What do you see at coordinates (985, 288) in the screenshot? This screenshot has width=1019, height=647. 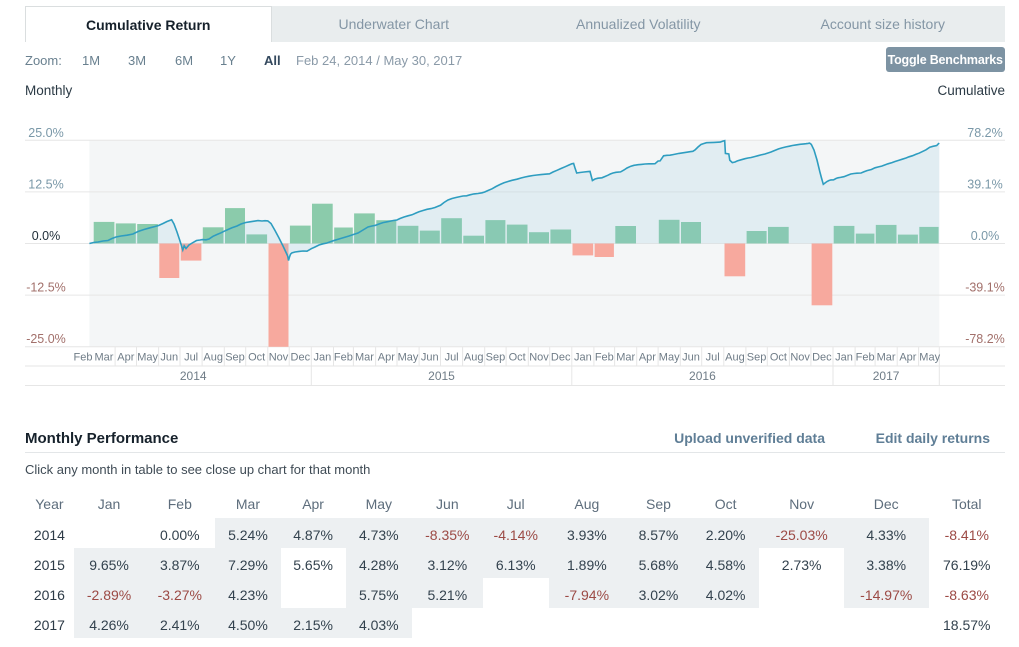 I see `svg-text: -39.1%` at bounding box center [985, 288].